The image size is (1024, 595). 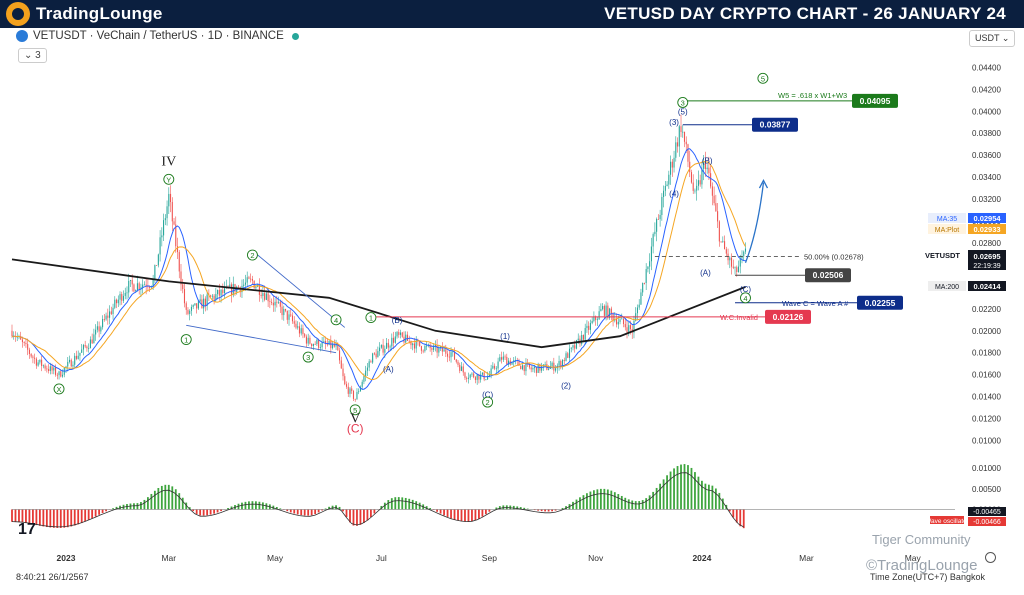 I want to click on y-tick-label: 0.02200, so click(x=986, y=309).